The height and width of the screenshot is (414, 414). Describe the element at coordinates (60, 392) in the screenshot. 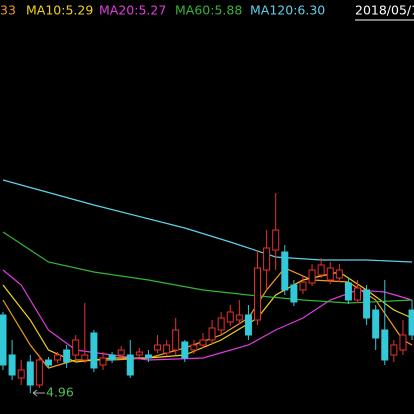

I see `low-label: 4.96` at that location.